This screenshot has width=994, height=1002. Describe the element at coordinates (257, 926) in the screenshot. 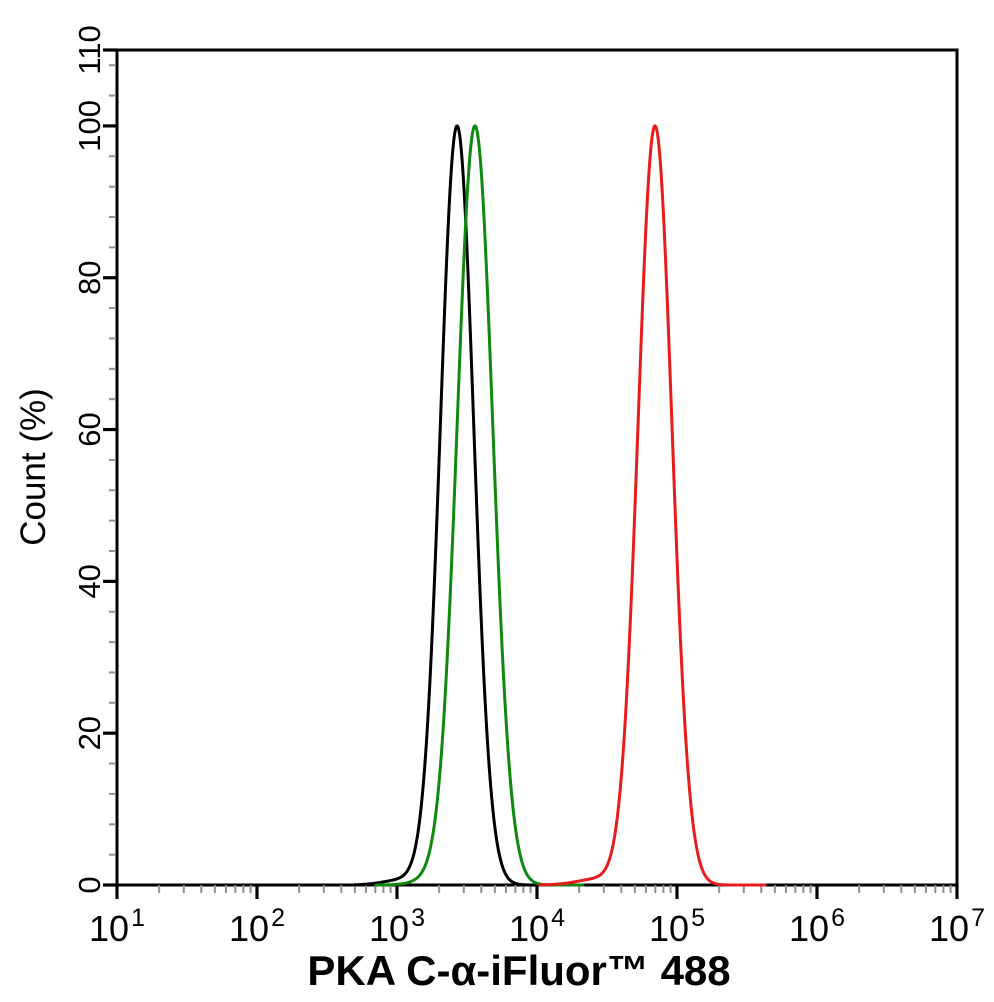

I see `x-tick-label: 10²` at that location.